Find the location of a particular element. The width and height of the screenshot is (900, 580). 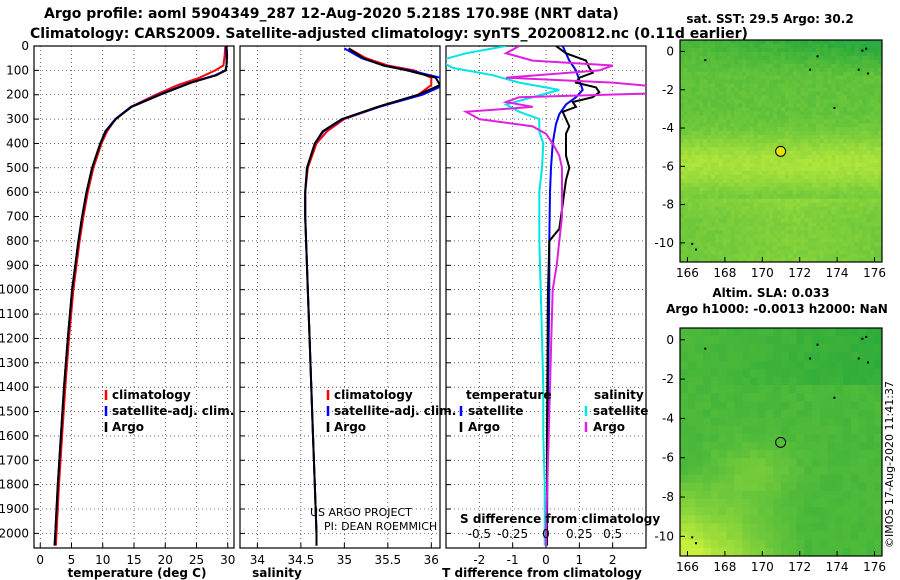

secondary-tick-label: 0 is located at coordinates (546, 534).